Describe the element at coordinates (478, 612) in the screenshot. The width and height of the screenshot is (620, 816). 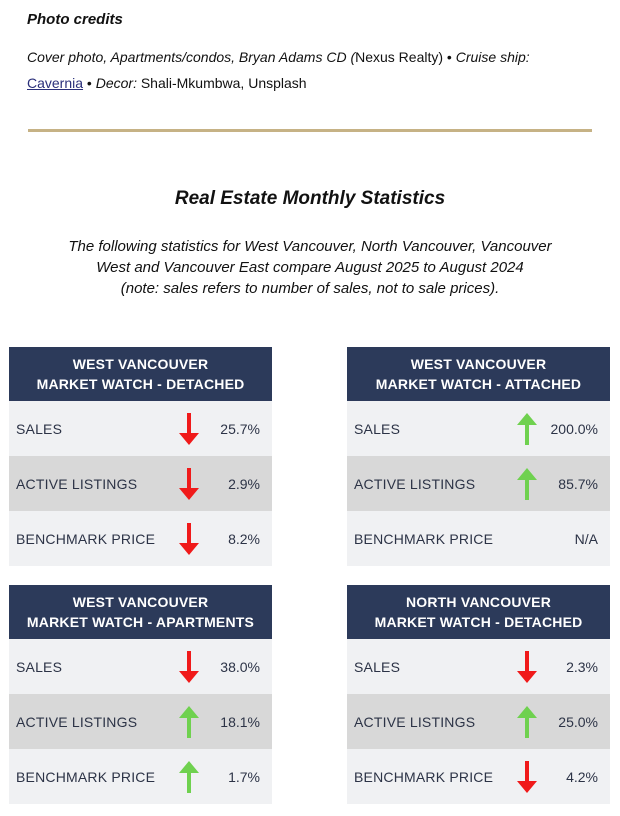
I see `card-header: NORTH VANCOUVER MARKET WATCH - DETACHED` at that location.